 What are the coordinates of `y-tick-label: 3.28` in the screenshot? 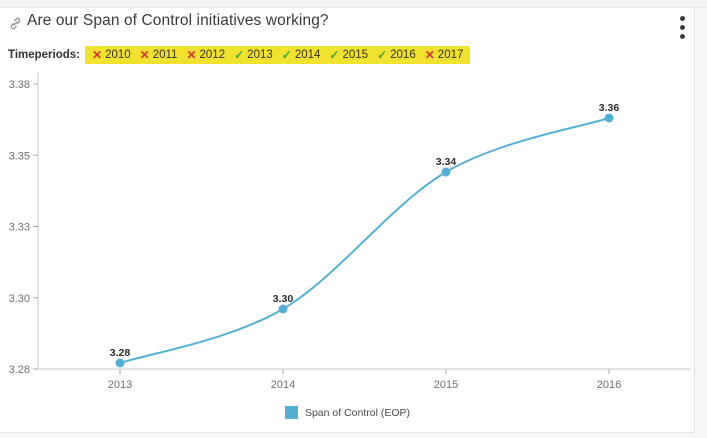 It's located at (19, 370).